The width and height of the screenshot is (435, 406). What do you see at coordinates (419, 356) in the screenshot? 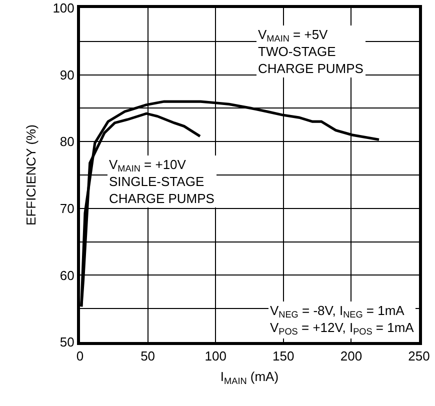
I see `x-tick-label: 250` at bounding box center [419, 356].